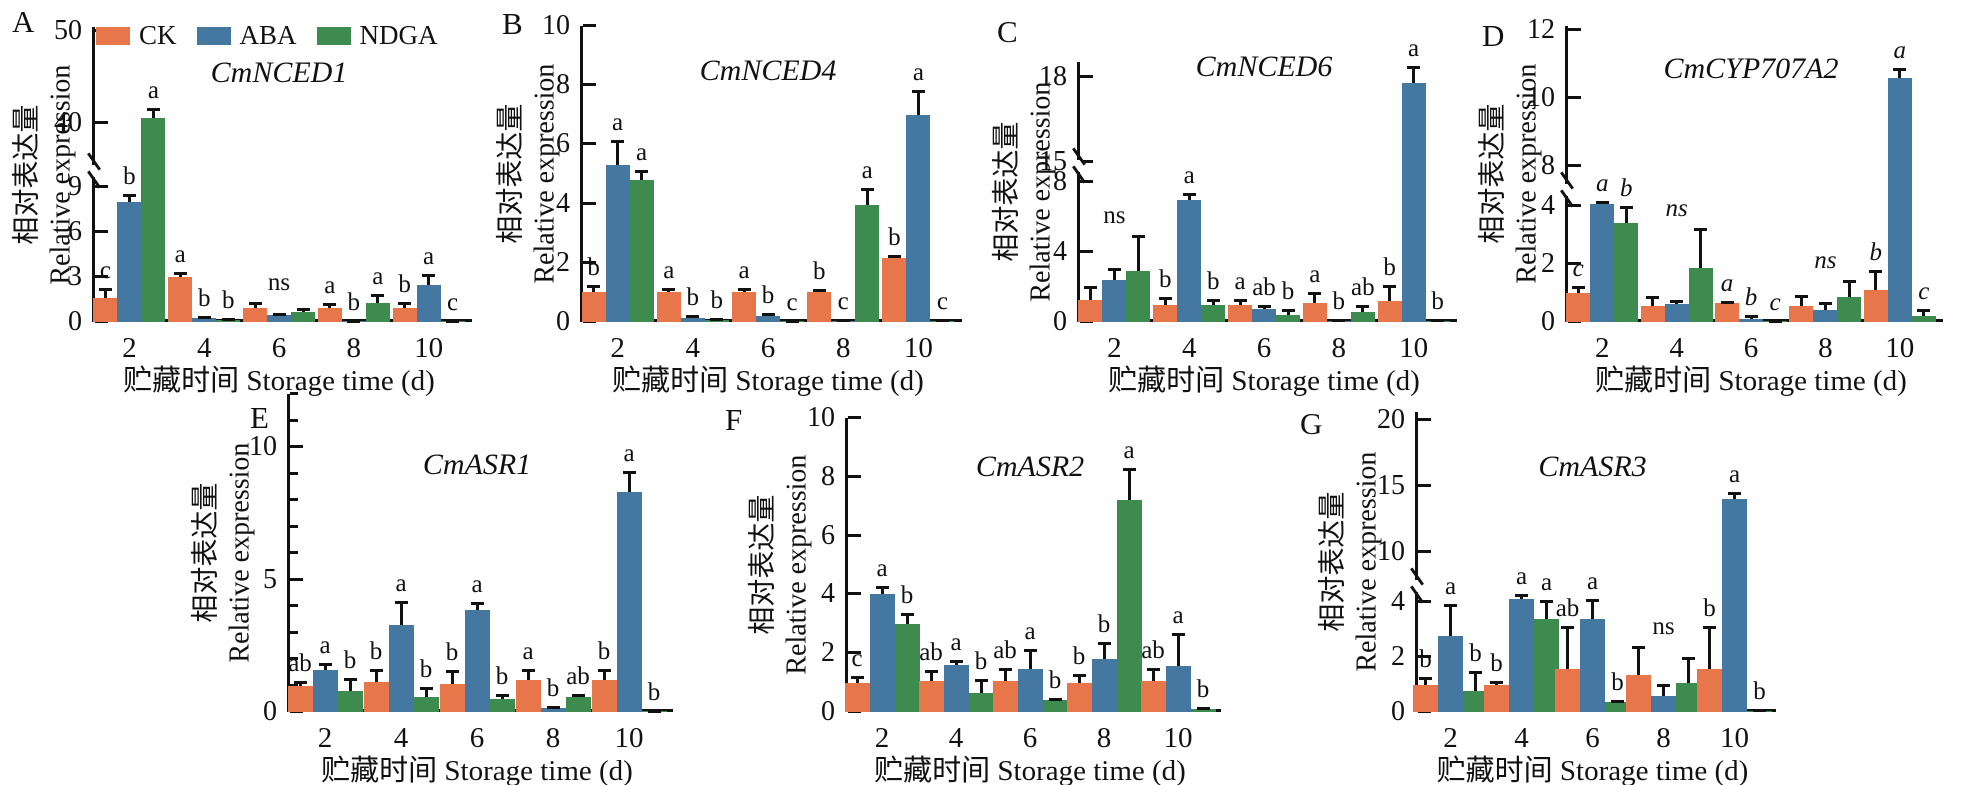  What do you see at coordinates (763, 565) in the screenshot?
I see `y-axis-label-cn: 相对表达量` at bounding box center [763, 565].